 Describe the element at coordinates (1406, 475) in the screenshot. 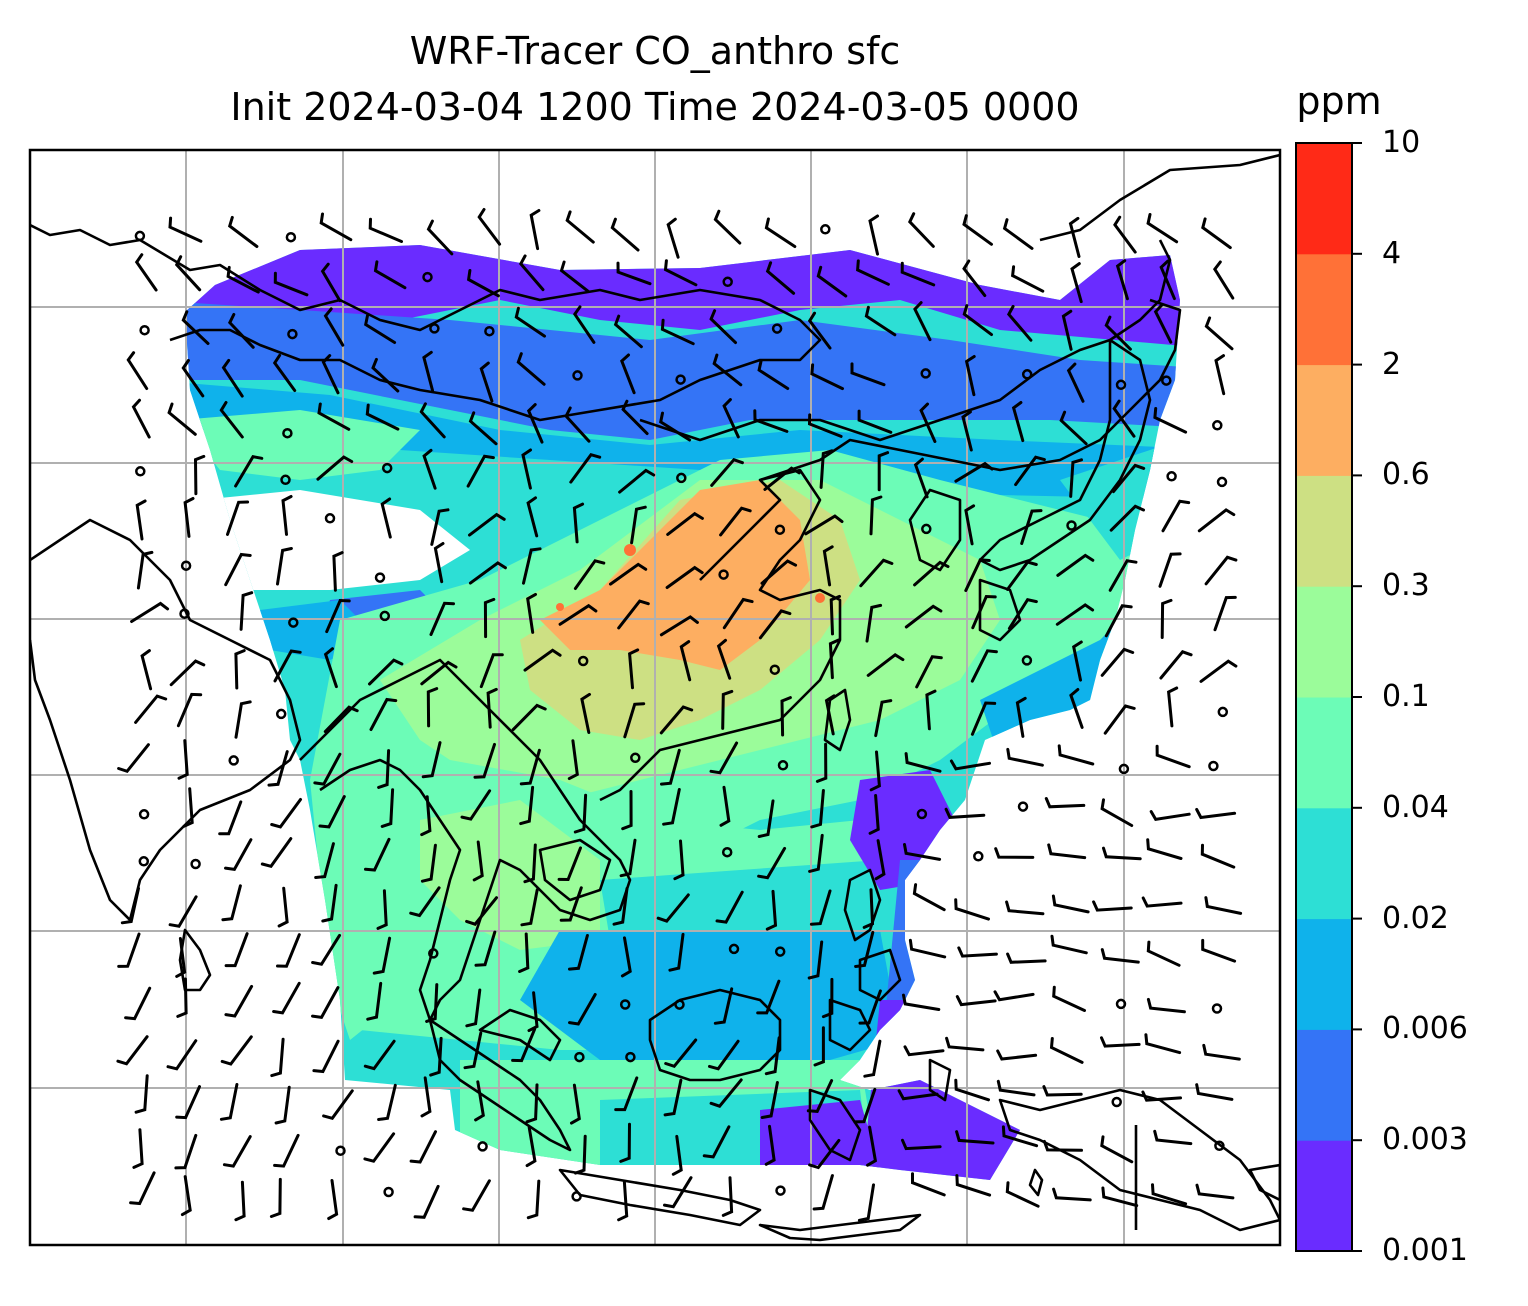

I see `colorbar-tick-label: 0.6` at that location.